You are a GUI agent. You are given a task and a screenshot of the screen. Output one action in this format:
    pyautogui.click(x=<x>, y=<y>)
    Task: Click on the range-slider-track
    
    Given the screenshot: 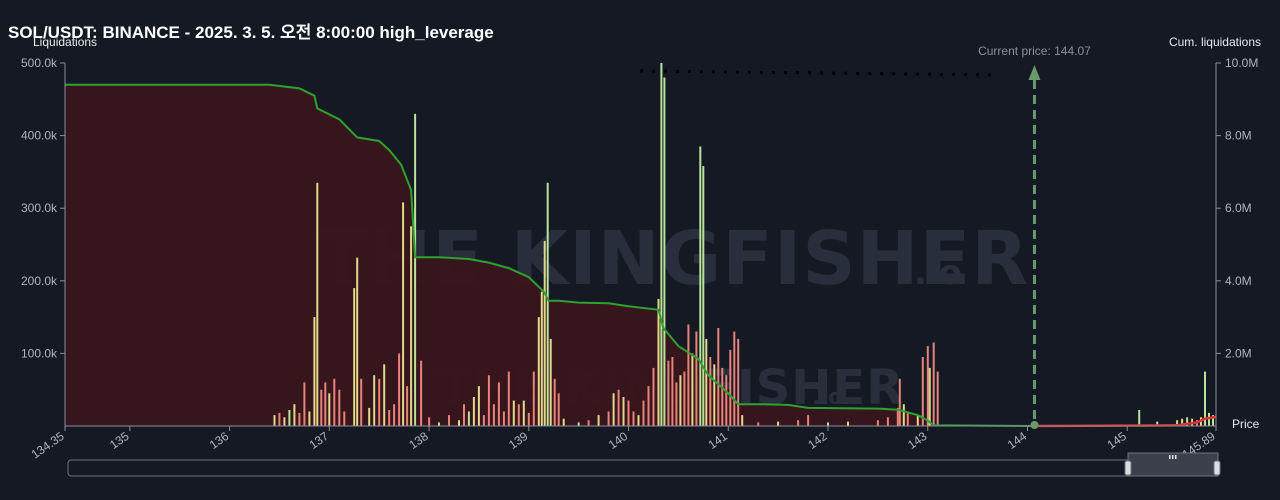 What is the action you would take?
    pyautogui.click(x=643, y=468)
    